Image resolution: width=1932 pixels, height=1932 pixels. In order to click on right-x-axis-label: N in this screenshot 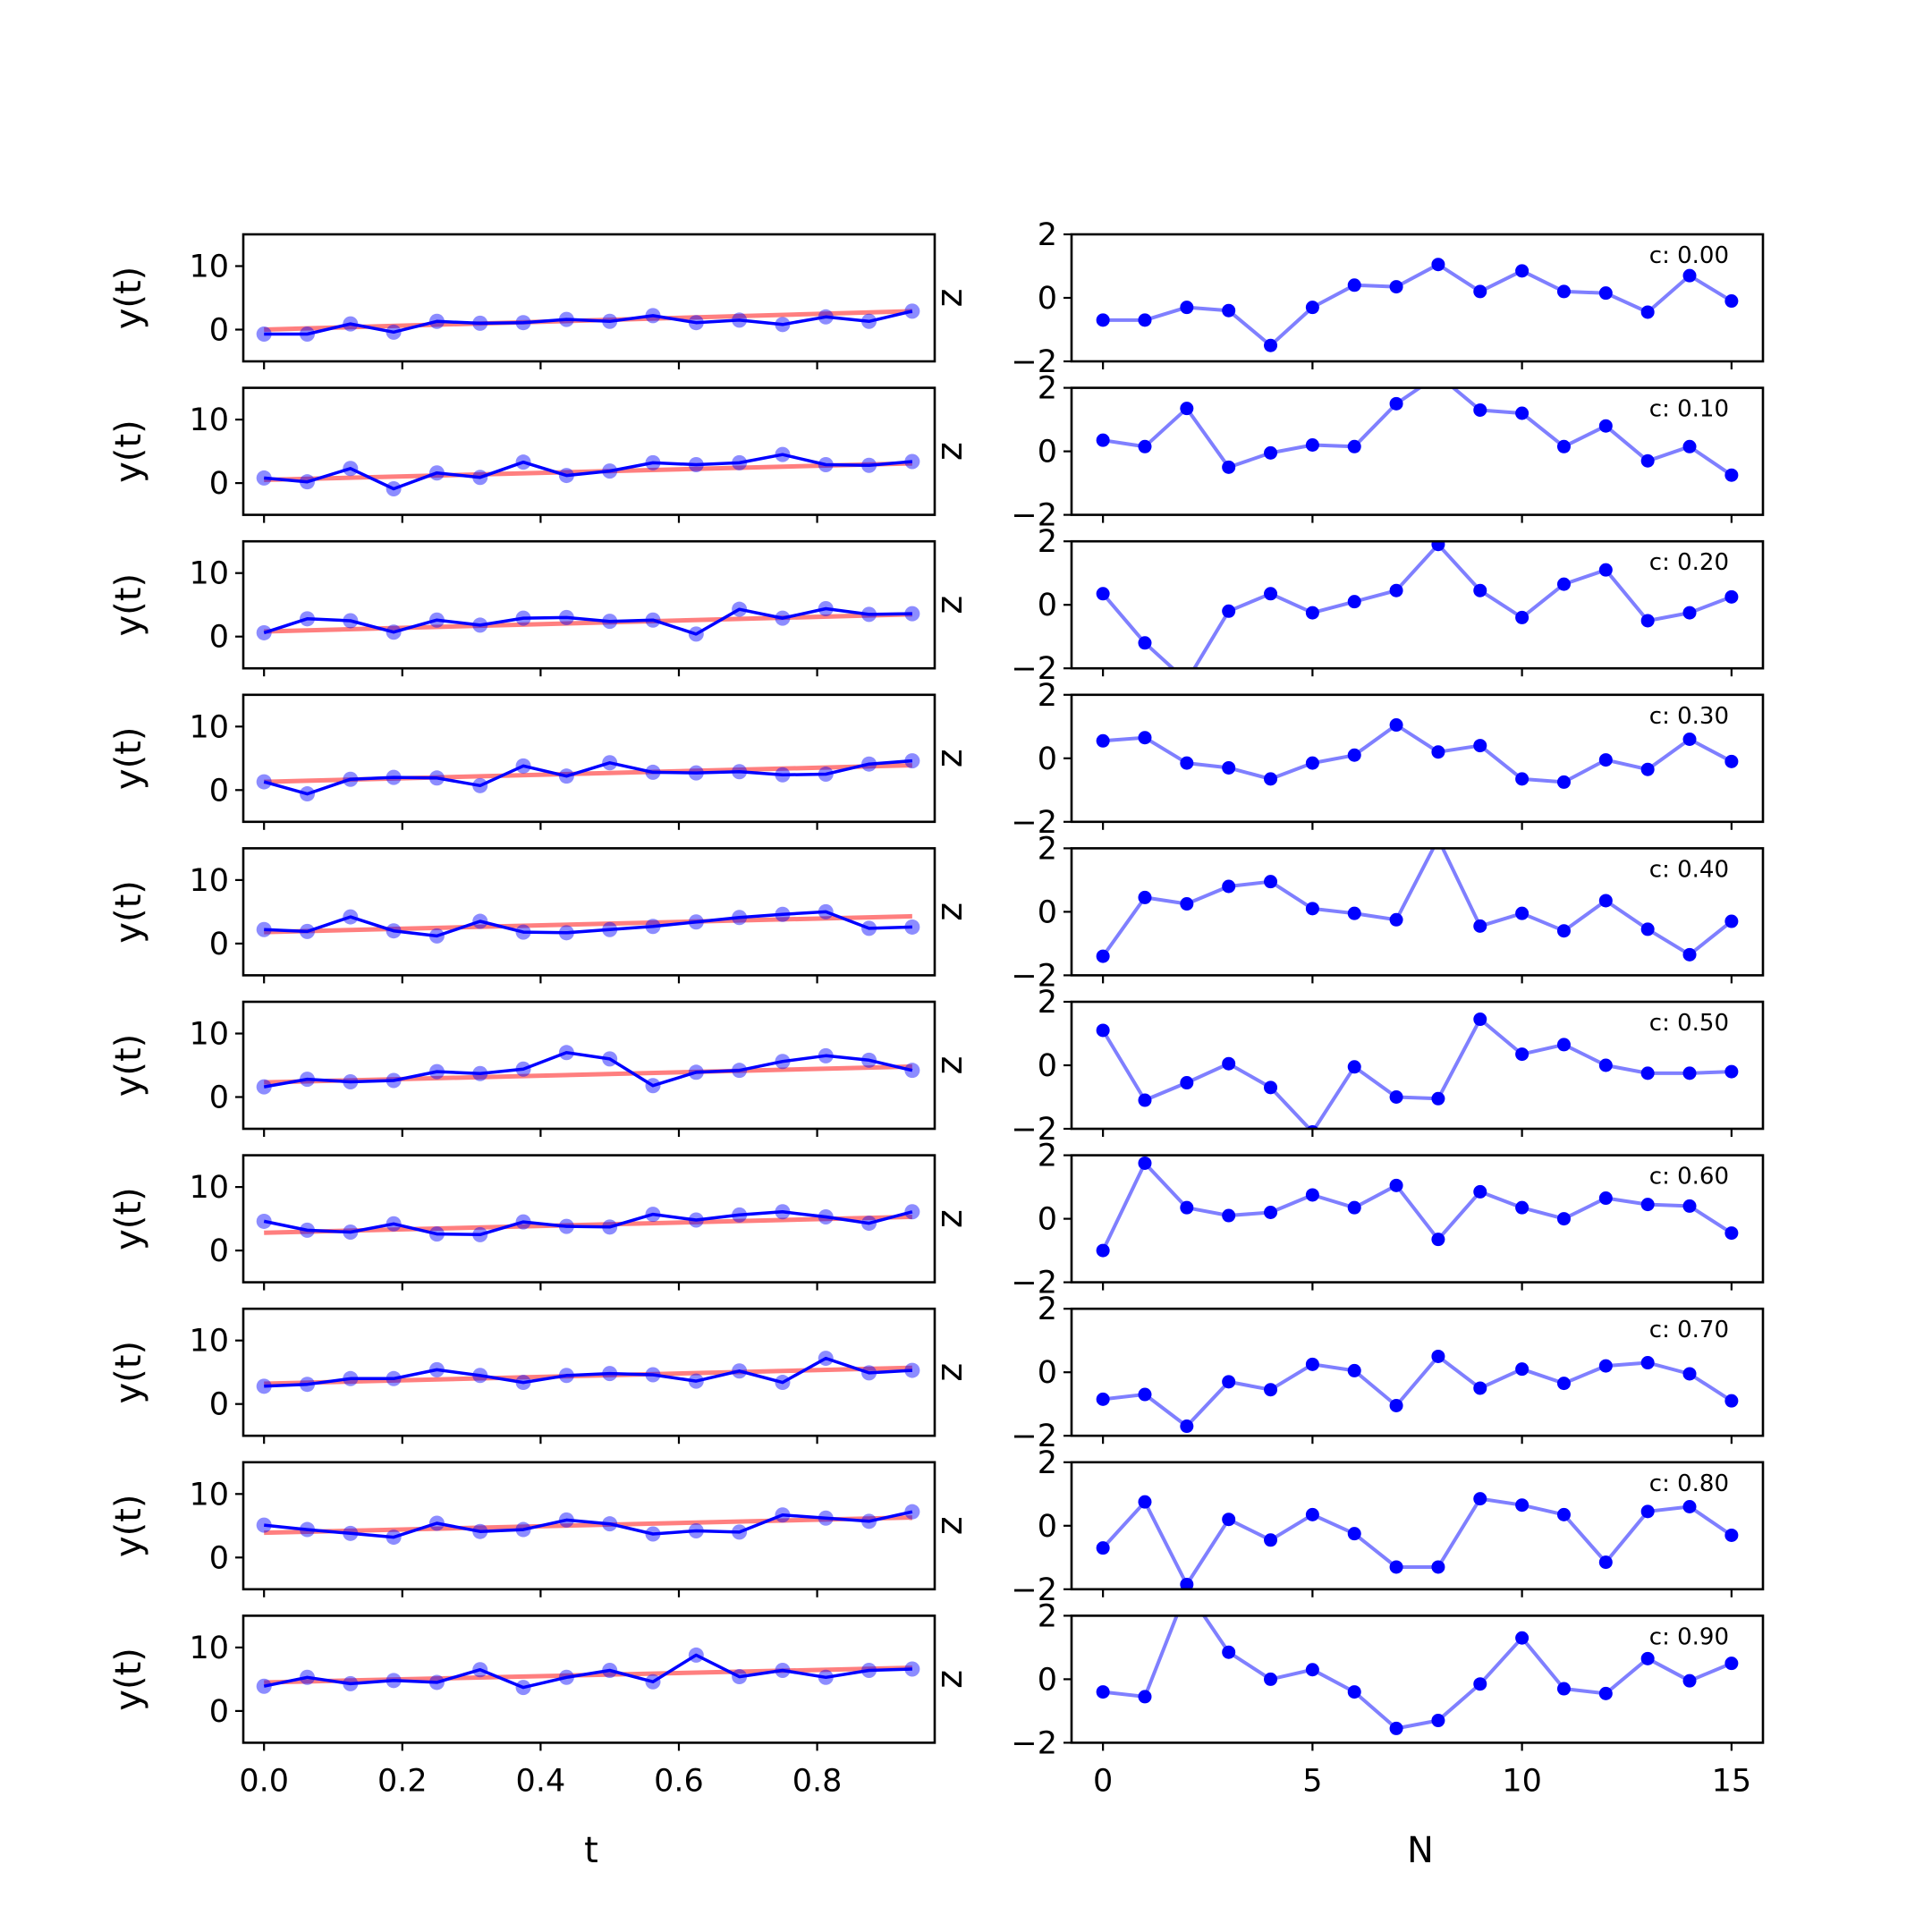, I will do `click(1420, 1850)`.